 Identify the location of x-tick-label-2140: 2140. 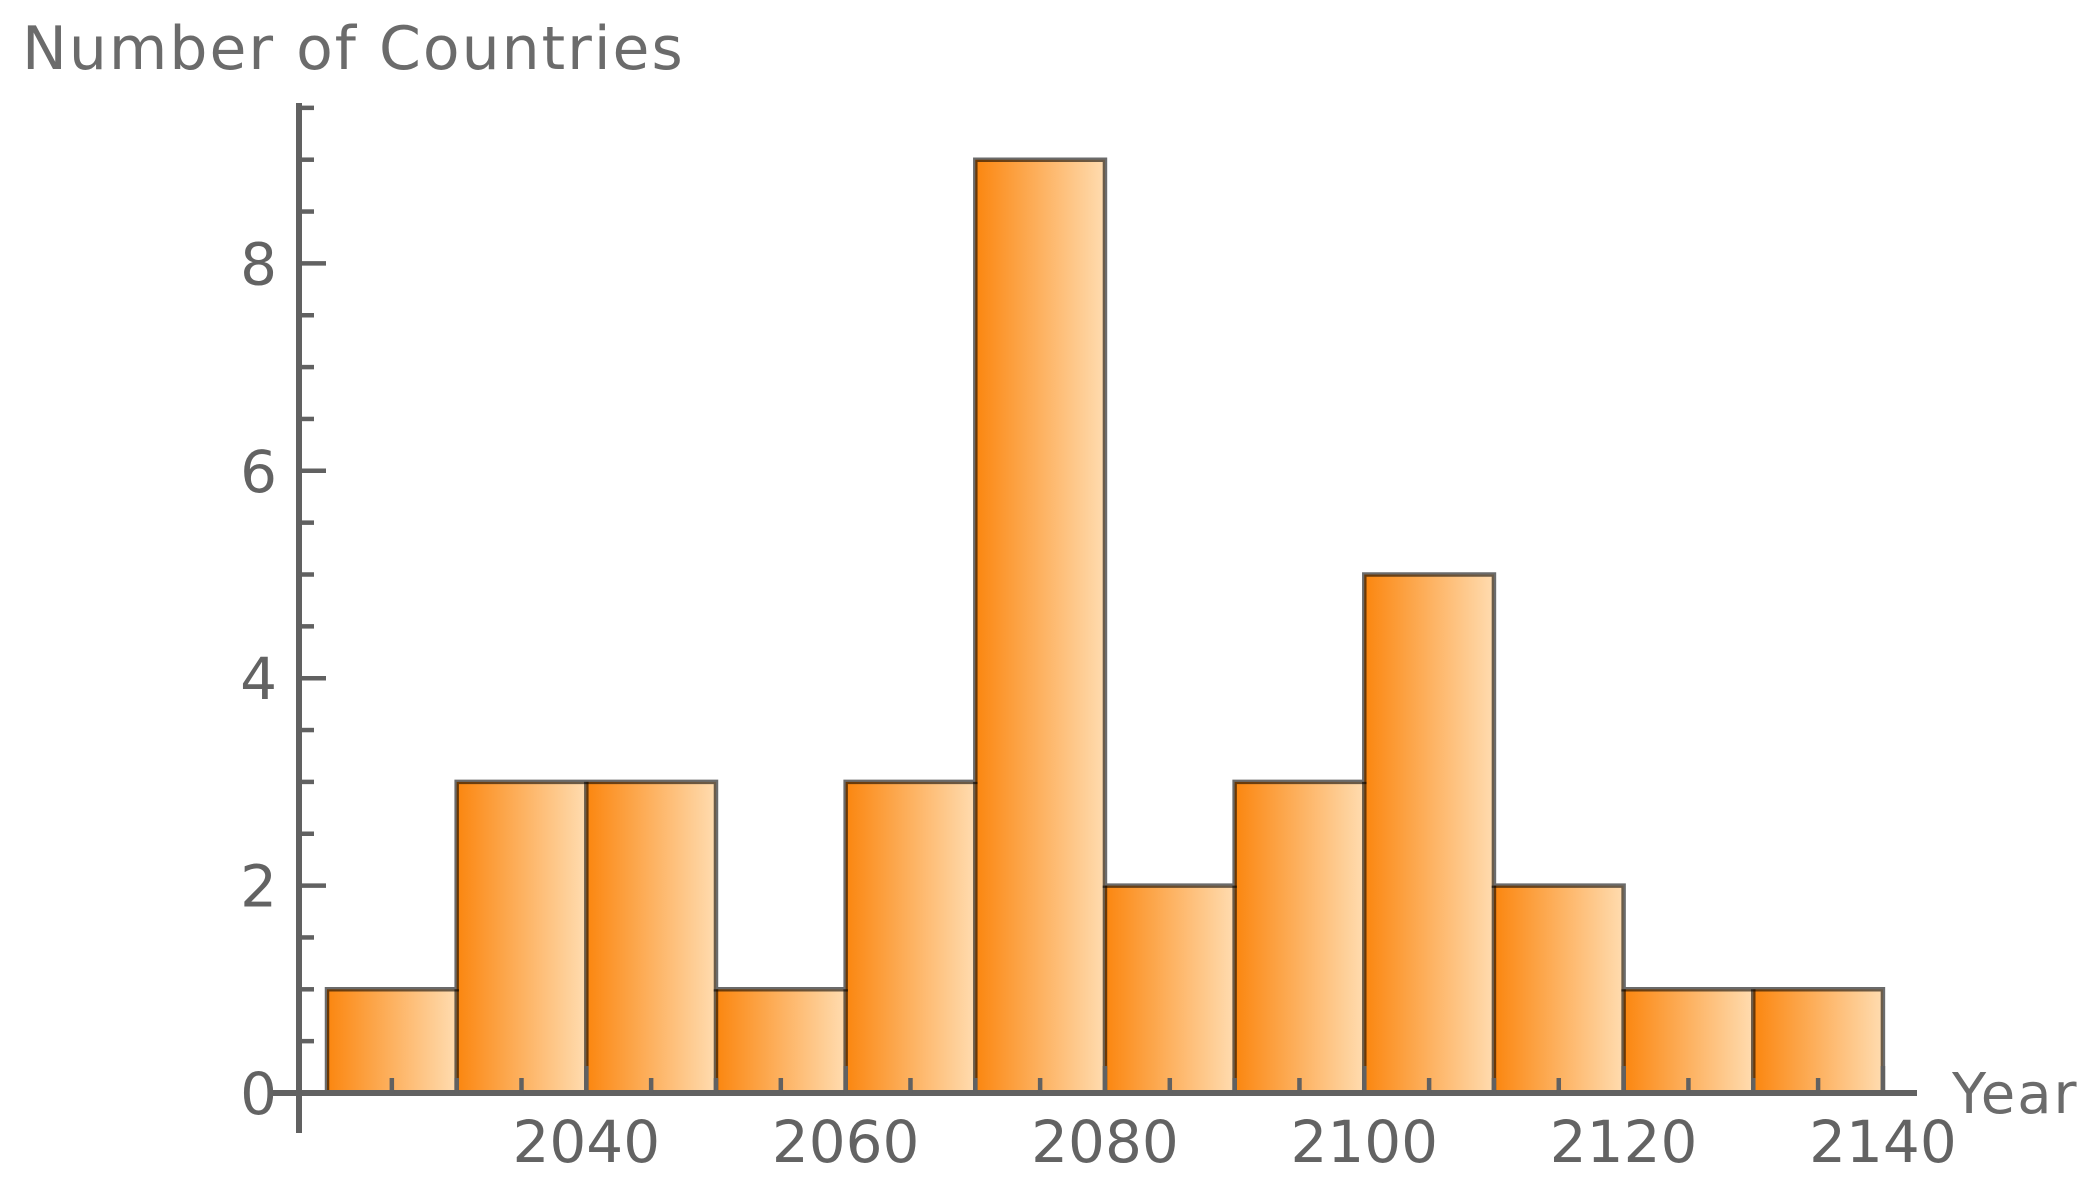
(1883, 1142).